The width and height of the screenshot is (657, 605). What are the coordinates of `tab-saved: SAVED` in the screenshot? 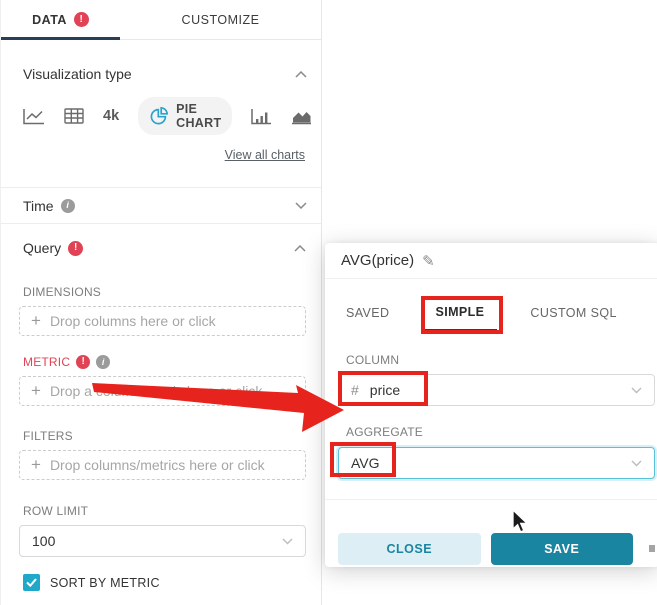 It's located at (368, 312).